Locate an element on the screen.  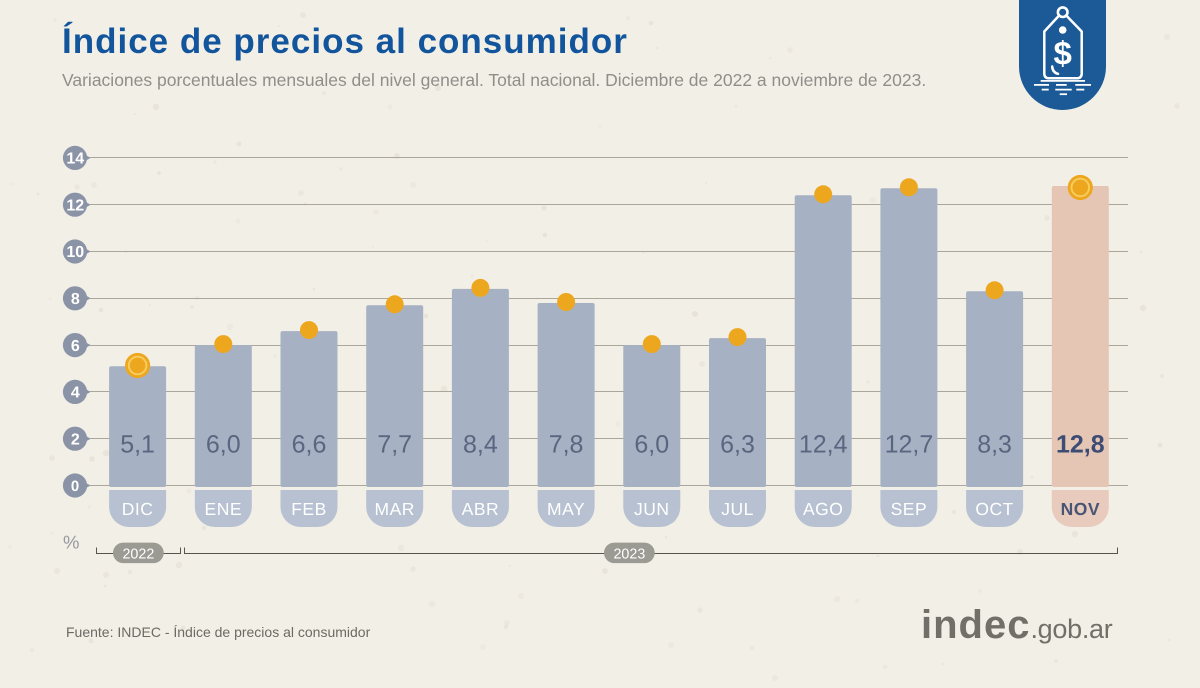
svg-text: 2022 is located at coordinates (138, 555).